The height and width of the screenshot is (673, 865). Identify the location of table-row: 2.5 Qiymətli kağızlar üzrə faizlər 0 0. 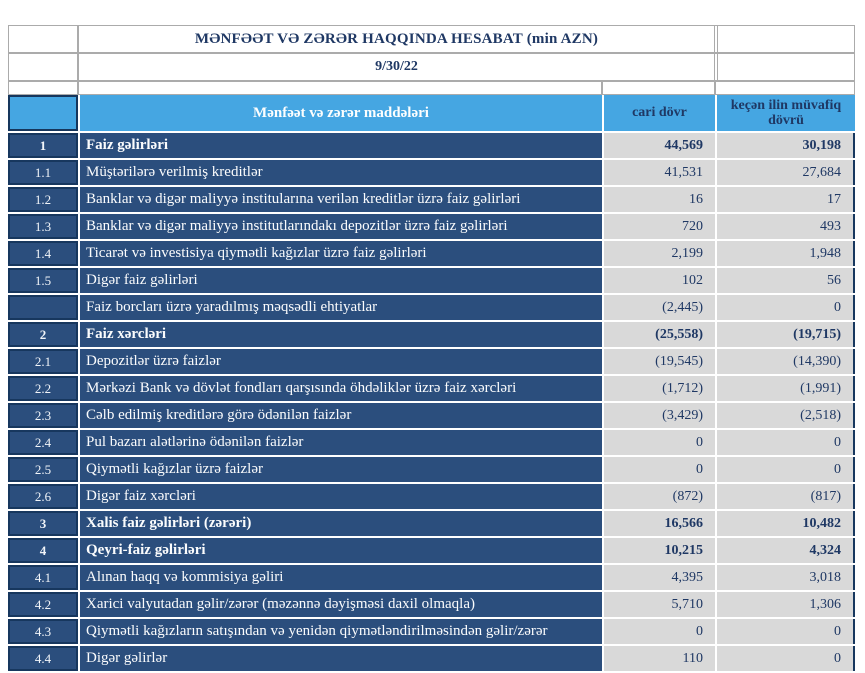
(431, 469).